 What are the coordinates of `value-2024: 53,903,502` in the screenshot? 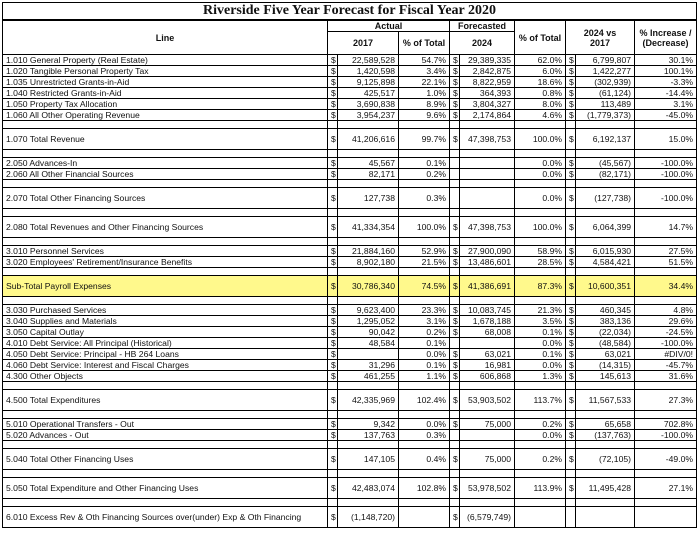 It's located at (487, 400).